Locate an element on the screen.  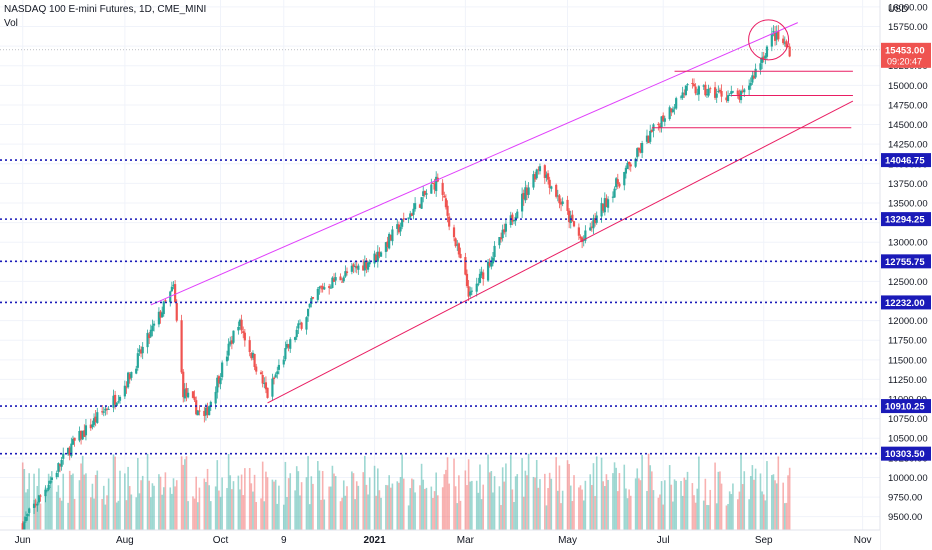
time-axis is located at coordinates (440, 540).